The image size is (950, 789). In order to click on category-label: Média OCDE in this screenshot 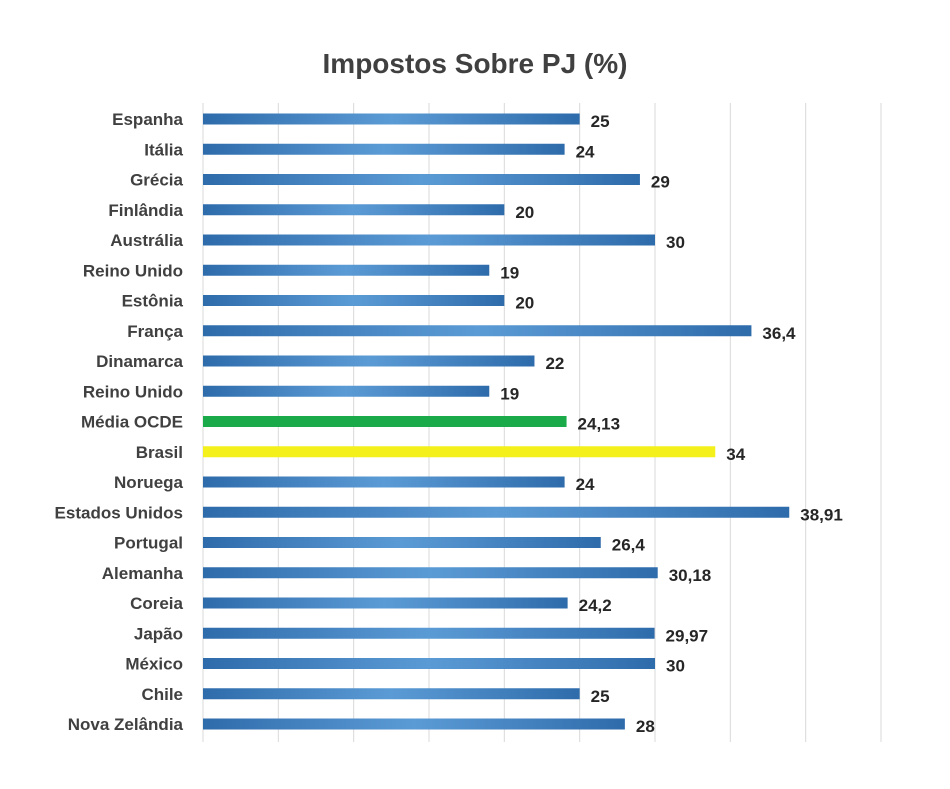, I will do `click(132, 422)`.